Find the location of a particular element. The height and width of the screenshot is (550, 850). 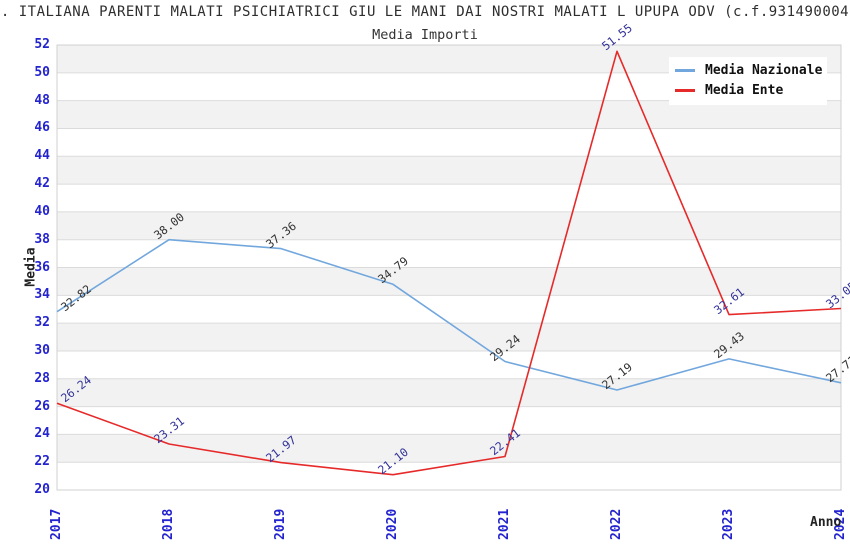

y-tick-label: 32 is located at coordinates (42, 323).